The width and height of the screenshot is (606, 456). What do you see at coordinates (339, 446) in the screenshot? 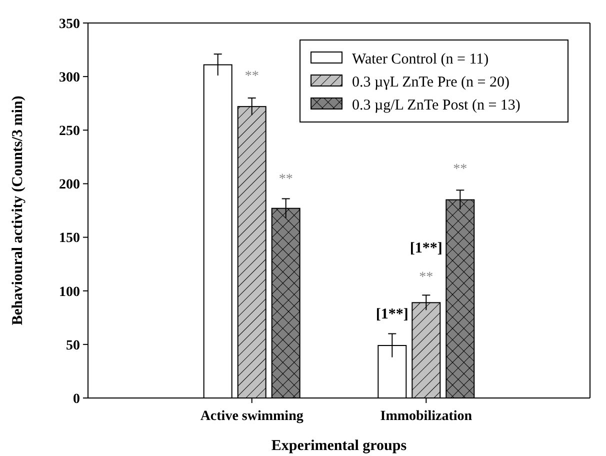
I see `x-axis-title: Experimental groups` at bounding box center [339, 446].